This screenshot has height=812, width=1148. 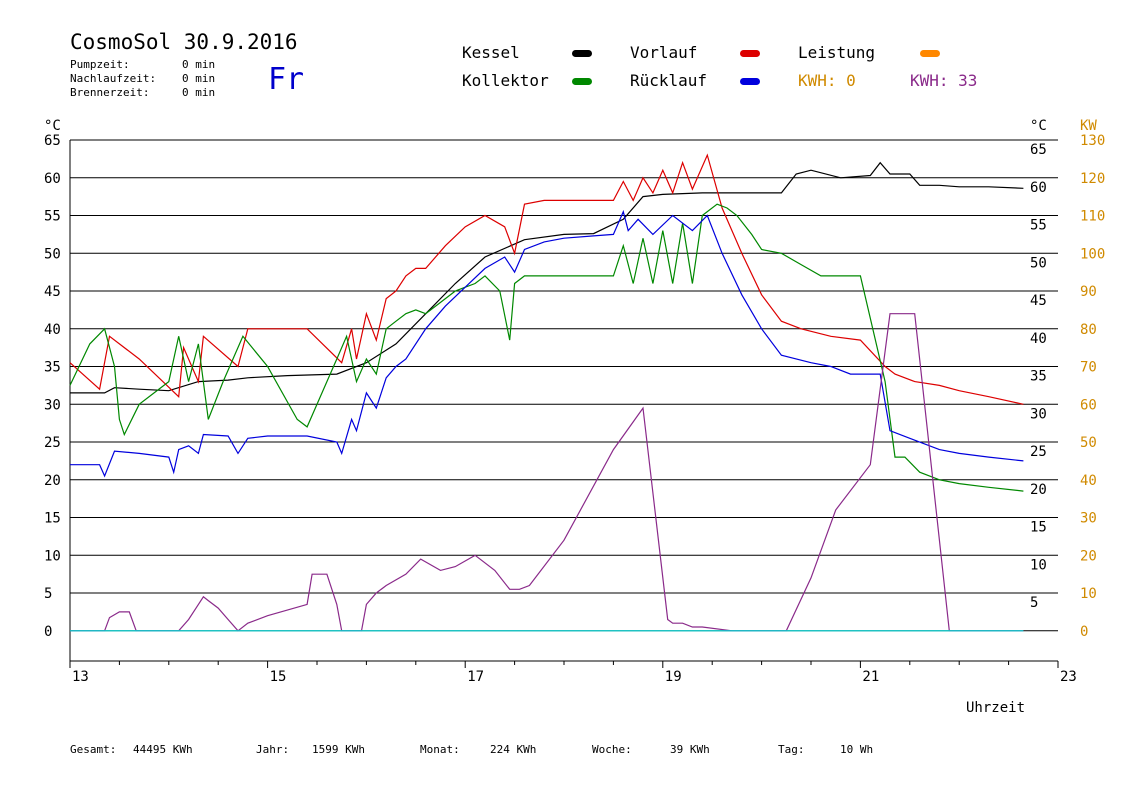 I want to click on y-tick-left-45: 45, so click(x=52, y=292).